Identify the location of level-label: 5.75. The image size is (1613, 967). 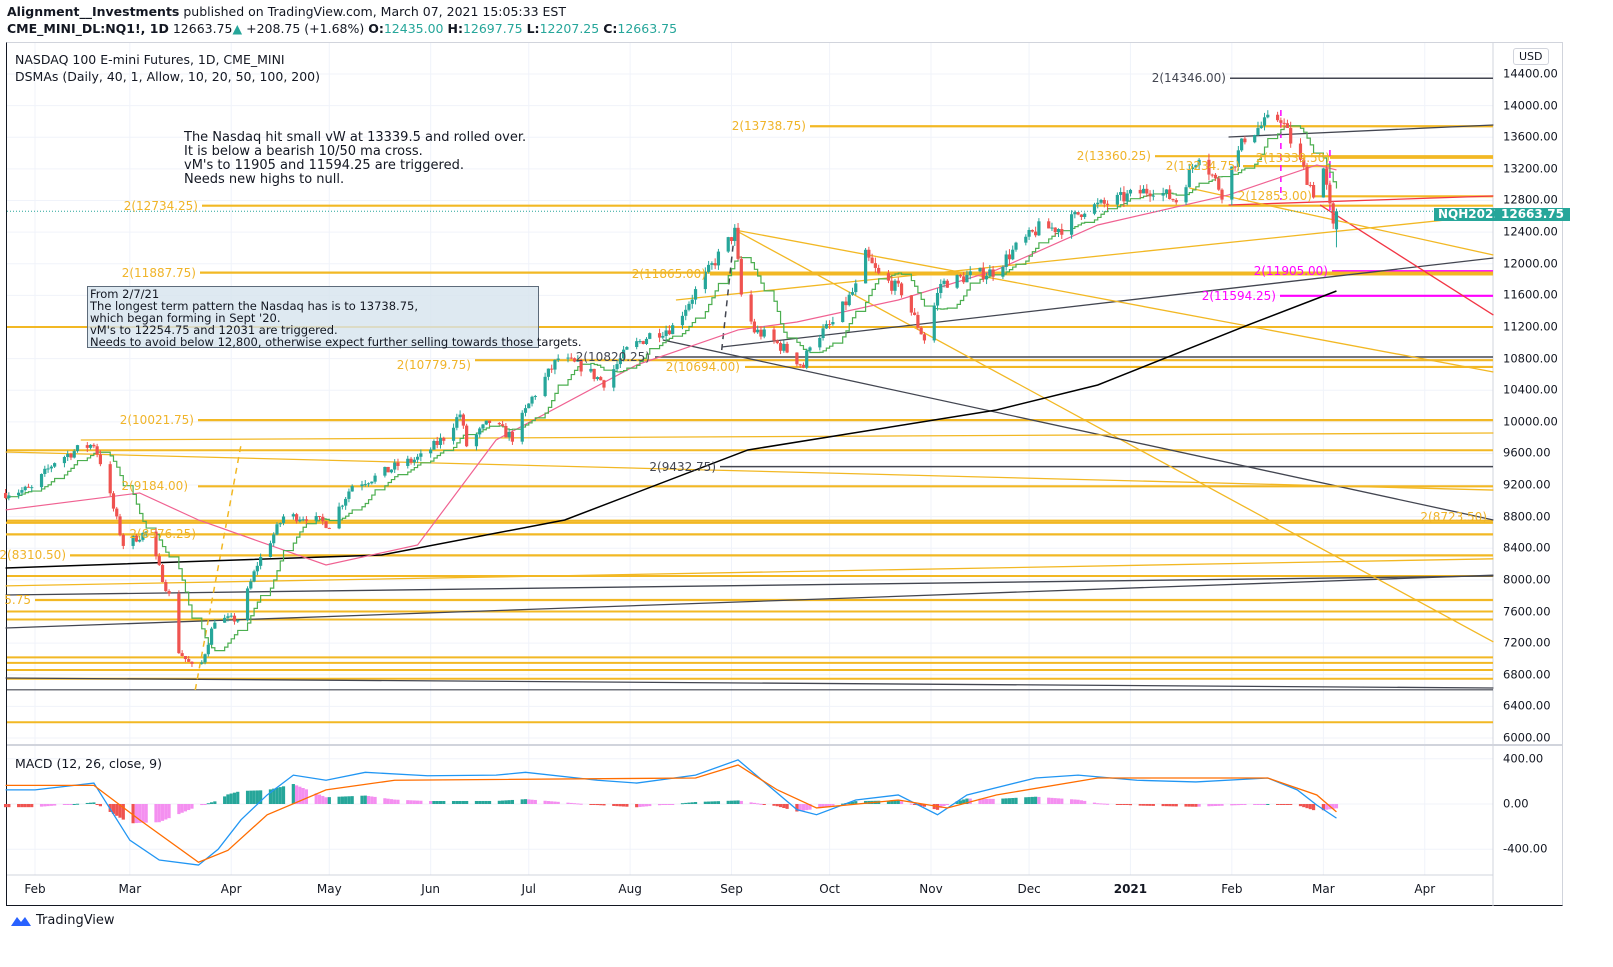
(17, 599).